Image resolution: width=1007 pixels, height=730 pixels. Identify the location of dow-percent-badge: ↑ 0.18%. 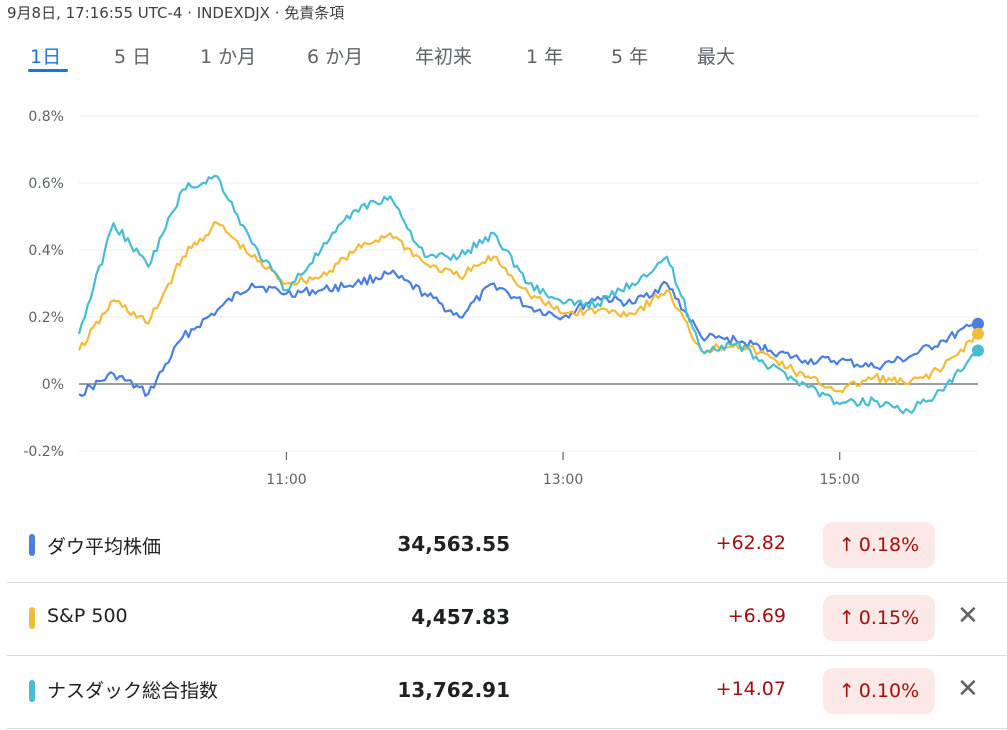
(879, 545).